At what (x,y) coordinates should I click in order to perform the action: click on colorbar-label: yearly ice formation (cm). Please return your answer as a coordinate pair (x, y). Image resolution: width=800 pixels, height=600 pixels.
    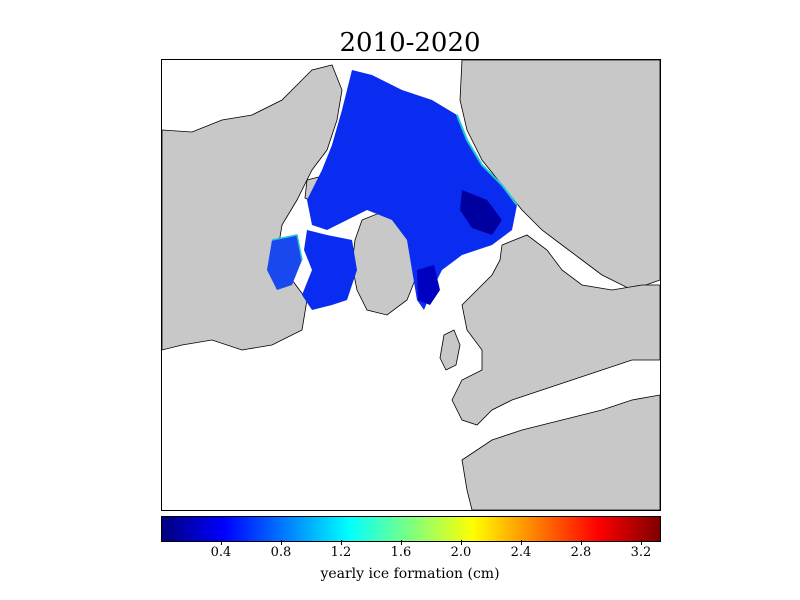
    Looking at the image, I should click on (410, 574).